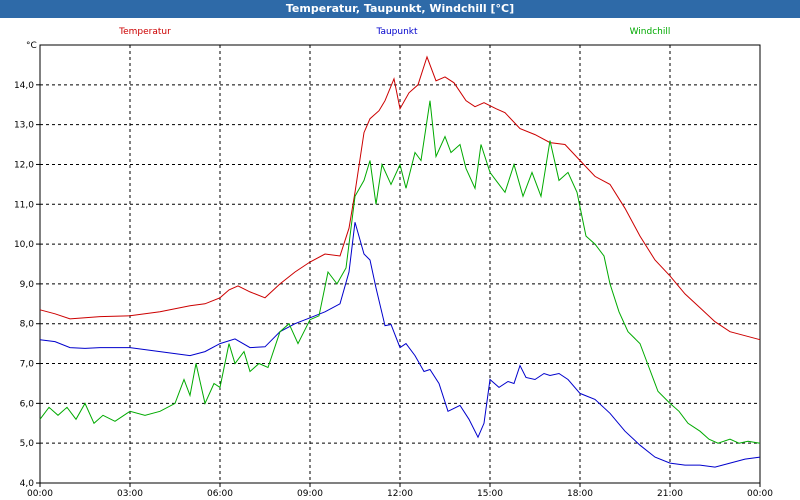 This screenshot has height=500, width=800. I want to click on x-tick-time-label: 15:00, so click(490, 494).